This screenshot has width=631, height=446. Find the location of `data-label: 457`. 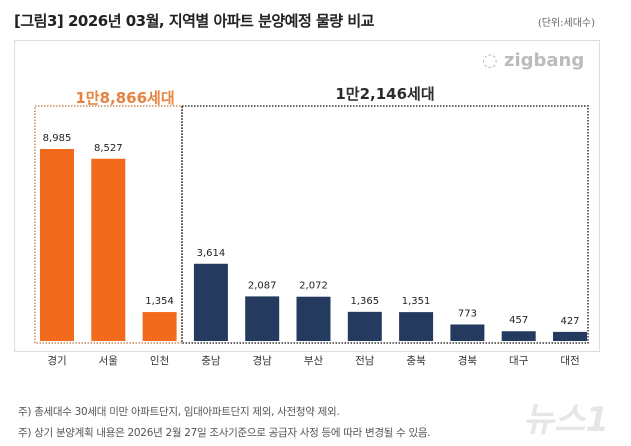

data-label: 457 is located at coordinates (518, 320).